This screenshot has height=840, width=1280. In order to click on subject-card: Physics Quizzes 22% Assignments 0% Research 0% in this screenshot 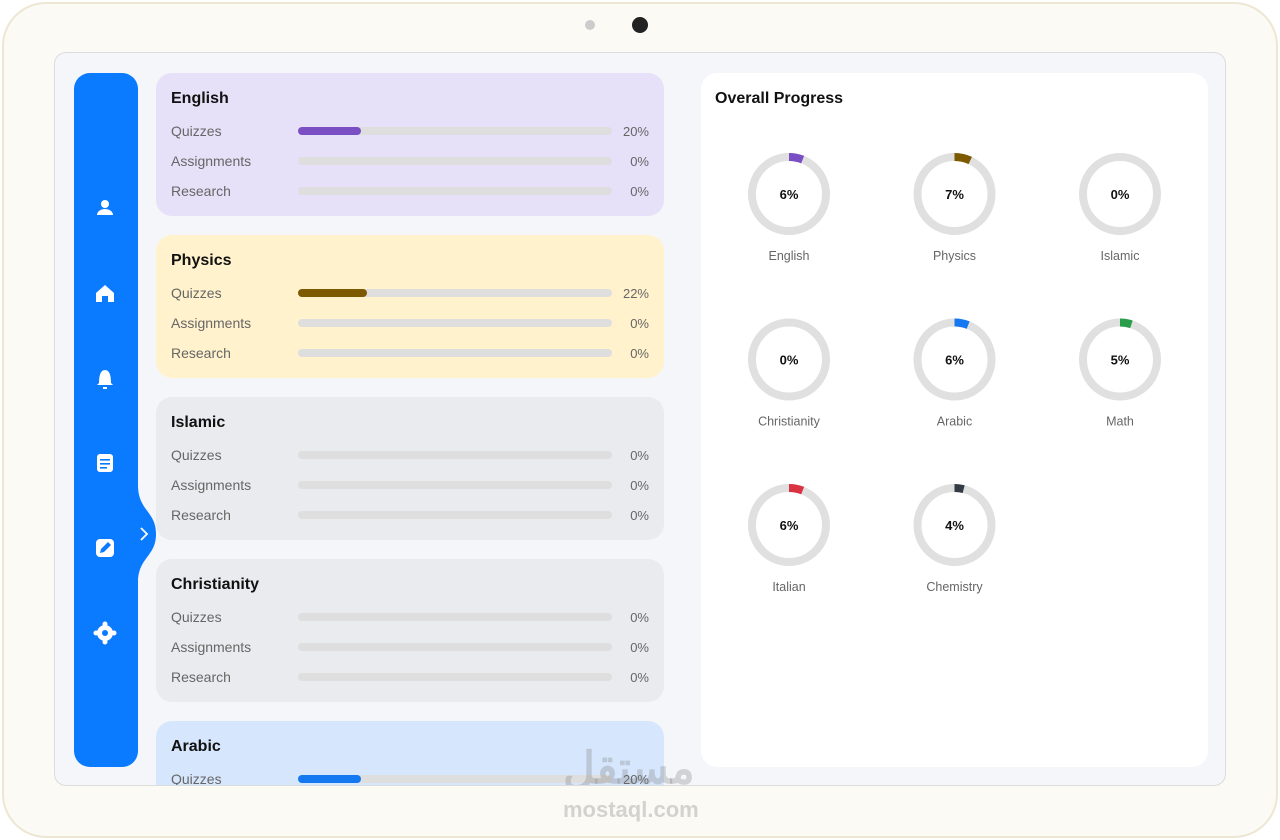, I will do `click(410, 306)`.